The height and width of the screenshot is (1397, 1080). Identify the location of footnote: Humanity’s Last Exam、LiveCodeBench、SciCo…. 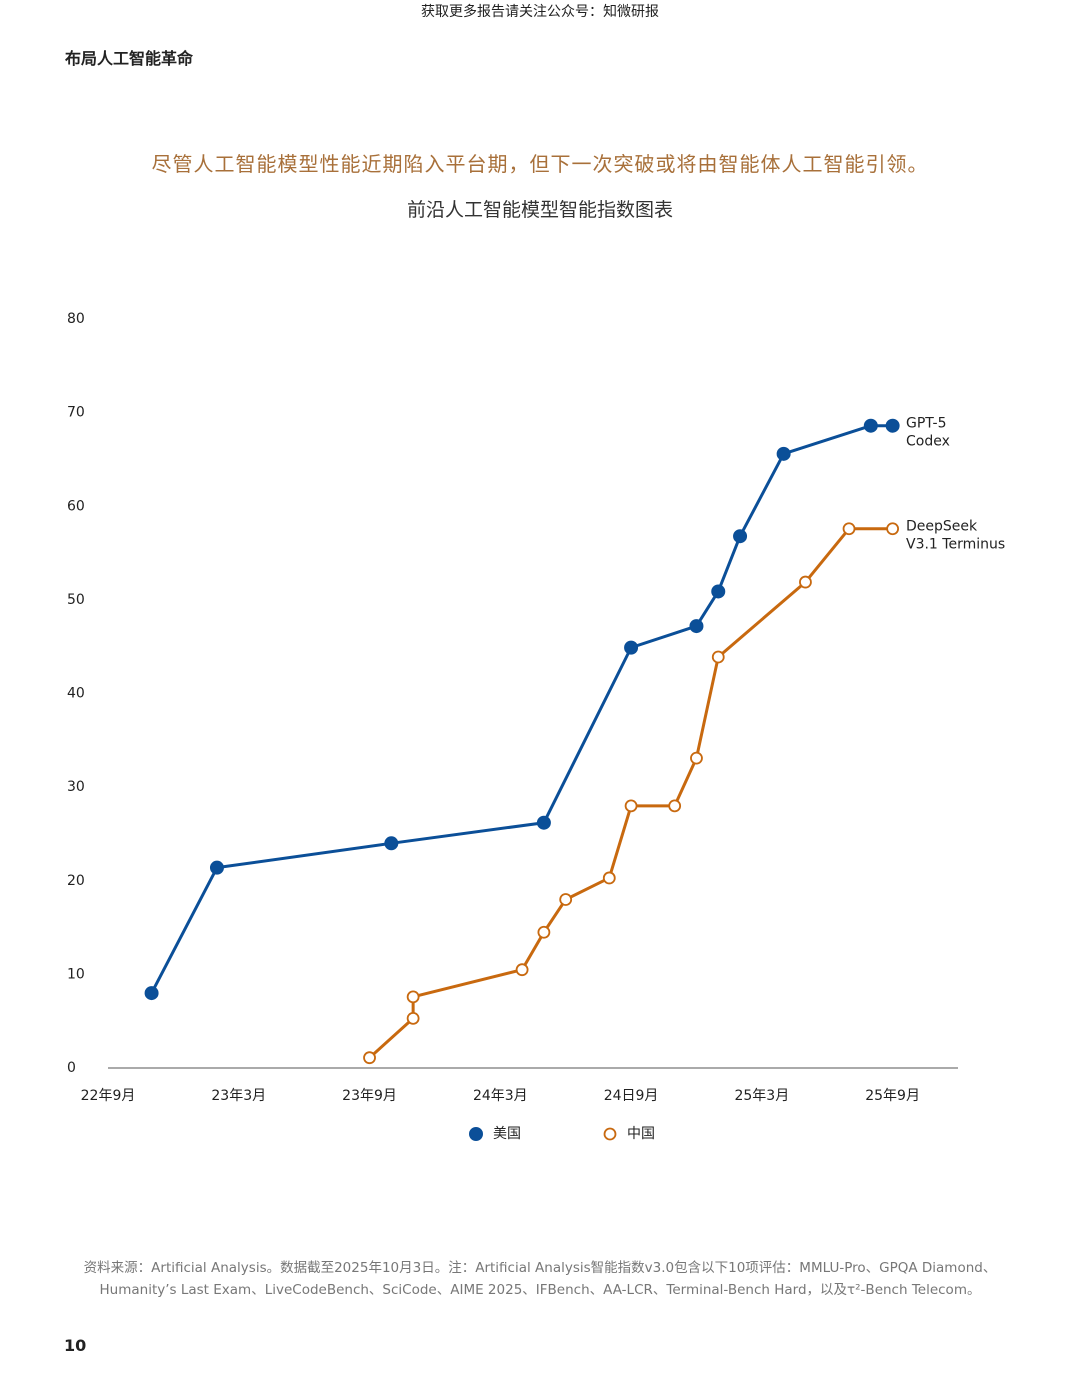
(540, 1290).